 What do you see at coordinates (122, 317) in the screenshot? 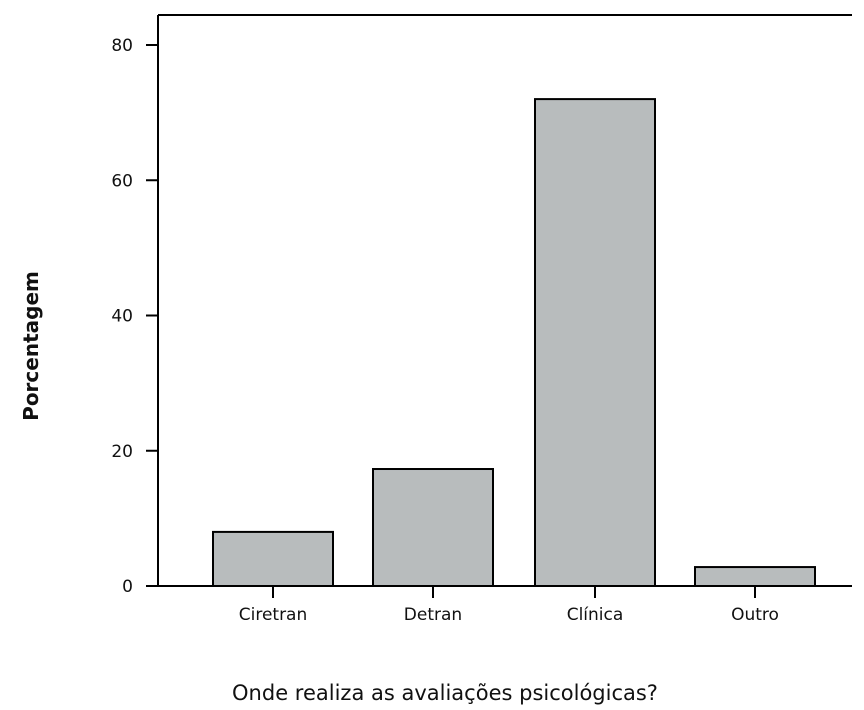
I see `y-tick-label: 40` at bounding box center [122, 317].